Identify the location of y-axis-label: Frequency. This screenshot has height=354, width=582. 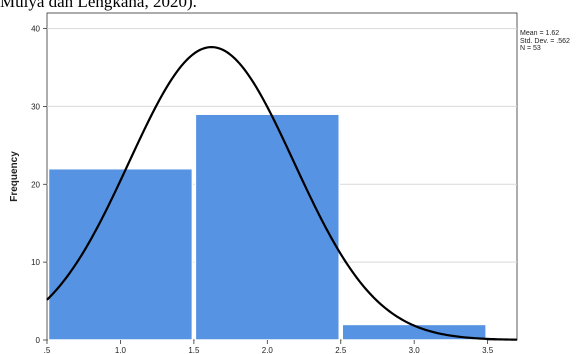
(14, 176).